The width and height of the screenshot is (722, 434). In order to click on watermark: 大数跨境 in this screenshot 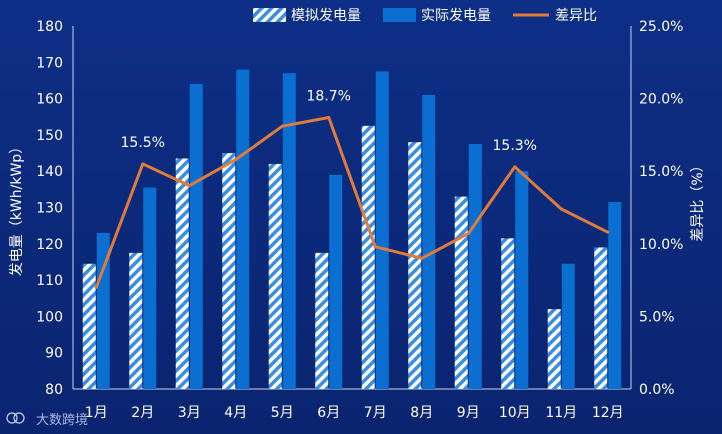, I will do `click(47, 420)`.